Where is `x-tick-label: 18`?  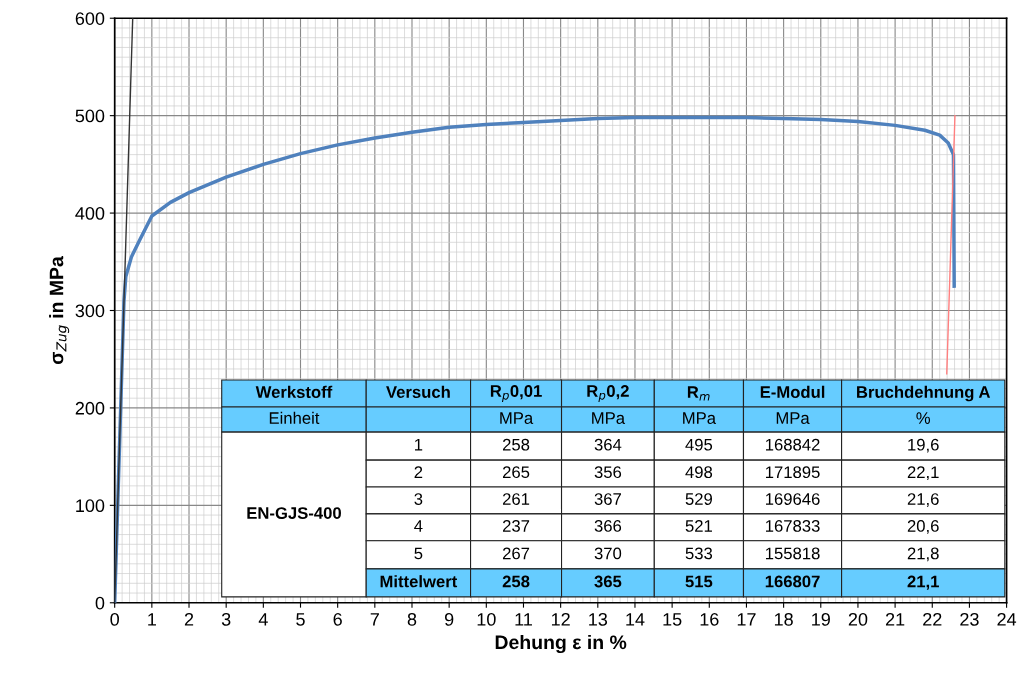 x-tick-label: 18 is located at coordinates (783, 619).